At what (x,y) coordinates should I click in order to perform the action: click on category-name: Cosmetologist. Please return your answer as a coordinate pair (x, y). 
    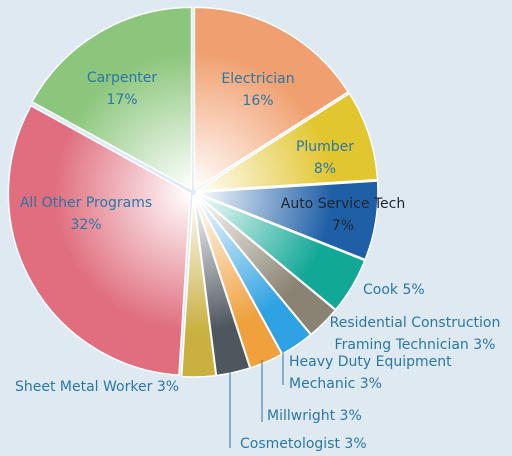
    Looking at the image, I should click on (290, 444).